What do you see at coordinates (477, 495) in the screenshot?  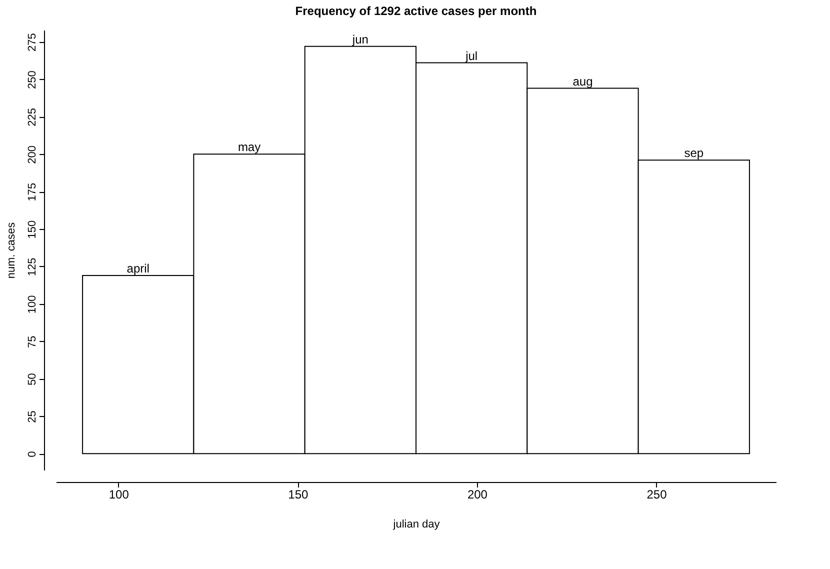 I see `x-tick-label: 200` at bounding box center [477, 495].